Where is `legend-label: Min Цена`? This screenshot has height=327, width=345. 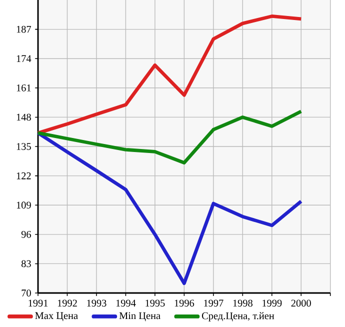
legend-label: Min Цена is located at coordinates (139, 317).